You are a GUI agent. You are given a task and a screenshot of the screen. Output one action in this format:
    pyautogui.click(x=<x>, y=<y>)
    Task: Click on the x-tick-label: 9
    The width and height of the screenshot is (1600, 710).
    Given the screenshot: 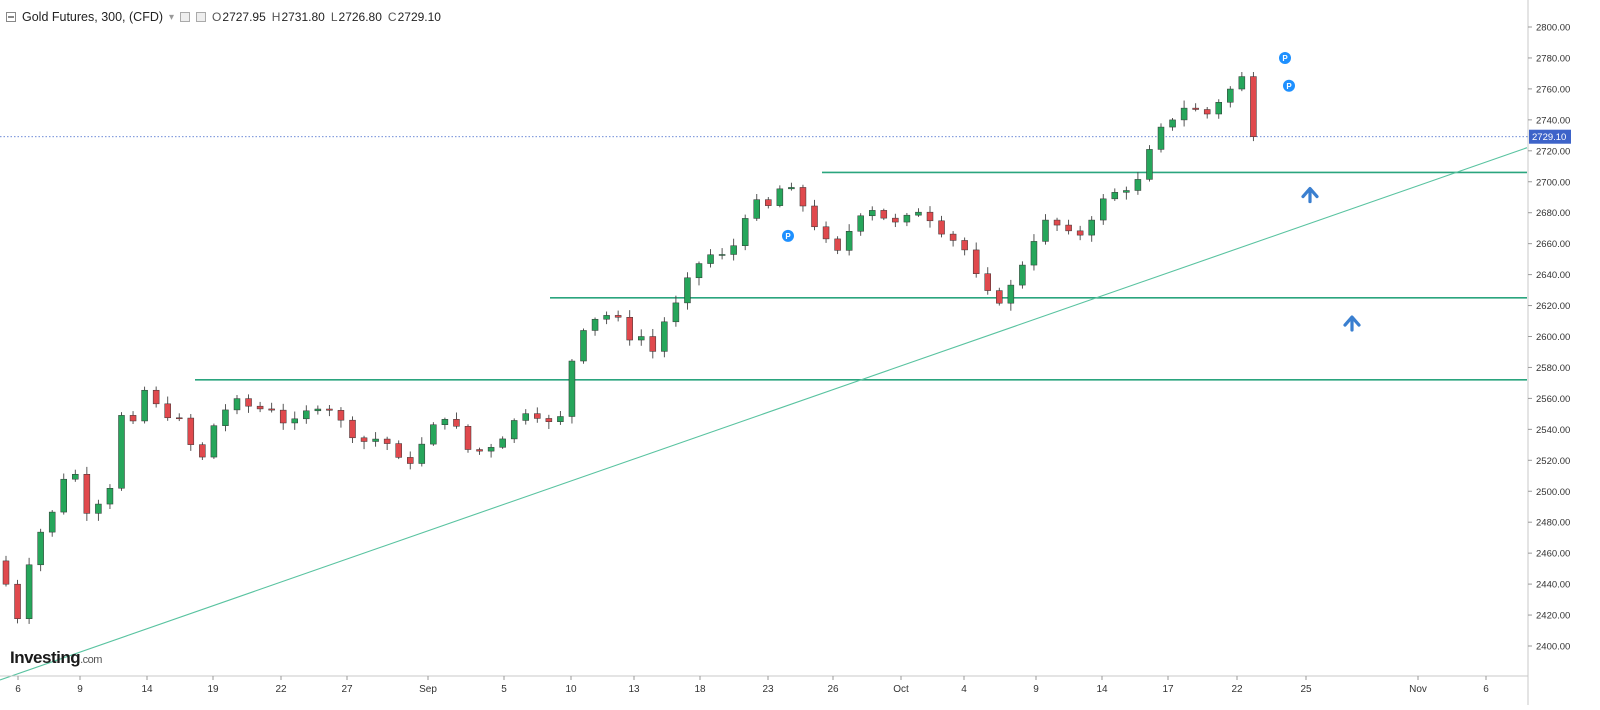 What is the action you would take?
    pyautogui.click(x=80, y=689)
    